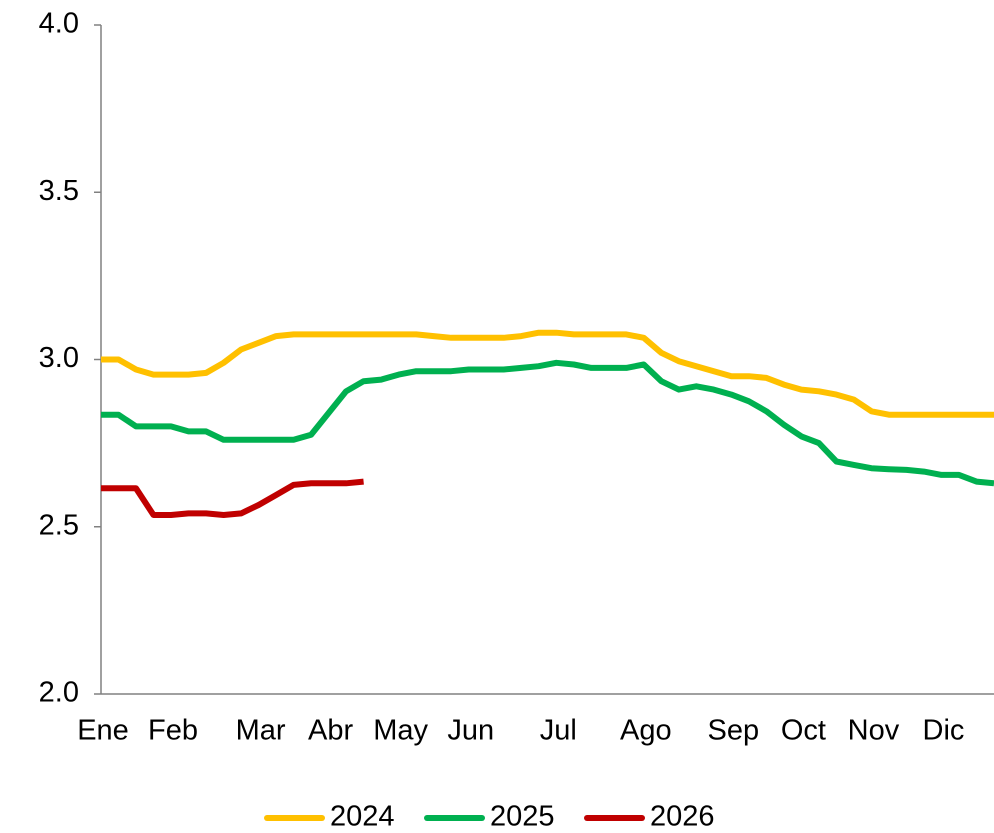 Image resolution: width=994 pixels, height=833 pixels. I want to click on x-tick-label: Jul, so click(558, 731).